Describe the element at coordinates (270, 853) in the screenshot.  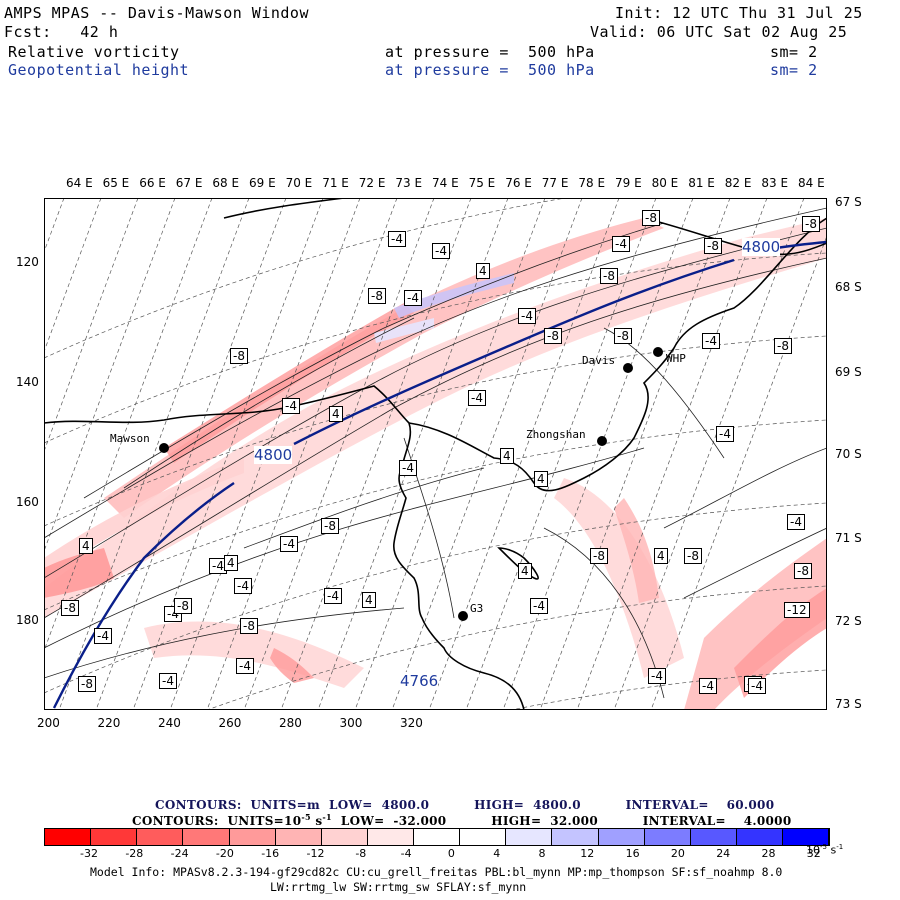
I see `colorbar-tick-label: -16` at that location.